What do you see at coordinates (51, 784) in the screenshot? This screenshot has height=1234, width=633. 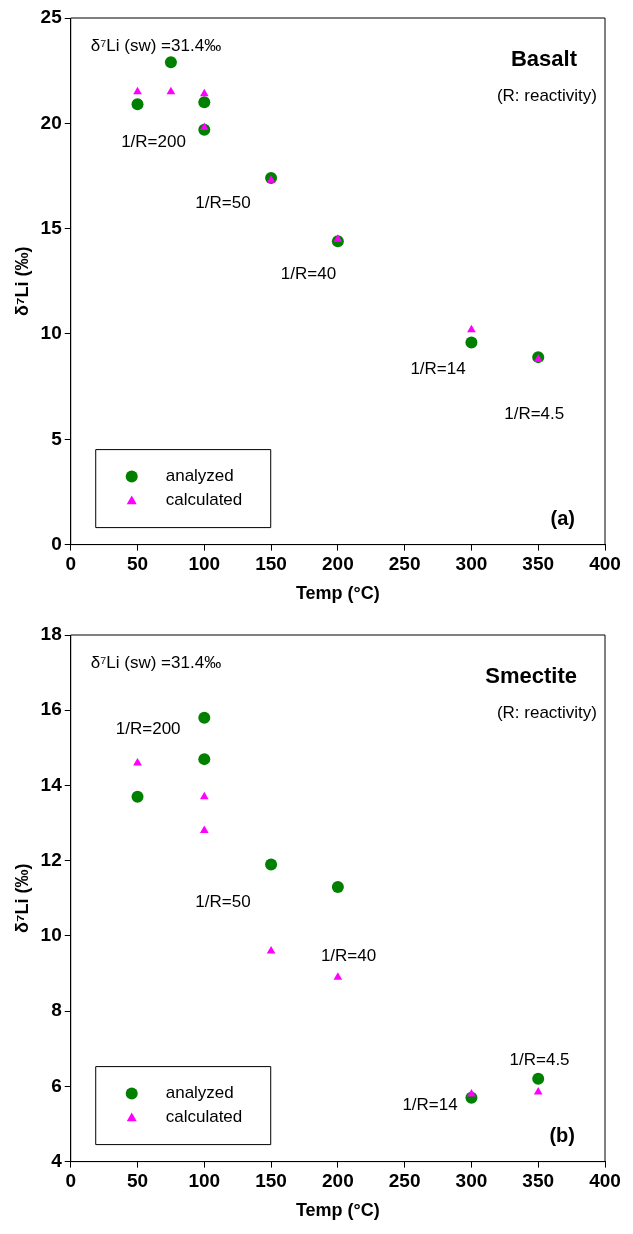 I see `y-tick-label: 14` at bounding box center [51, 784].